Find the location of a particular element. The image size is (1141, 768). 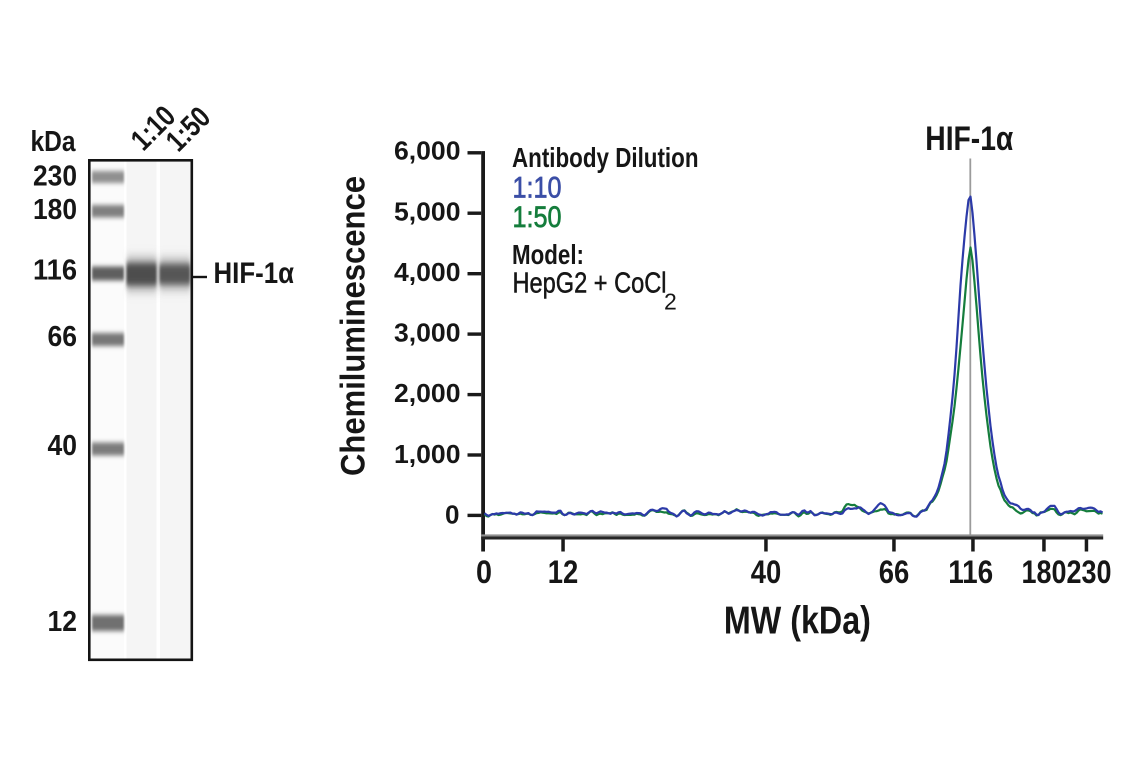

svg-text: Chemiluminescence is located at coordinates (354, 326).